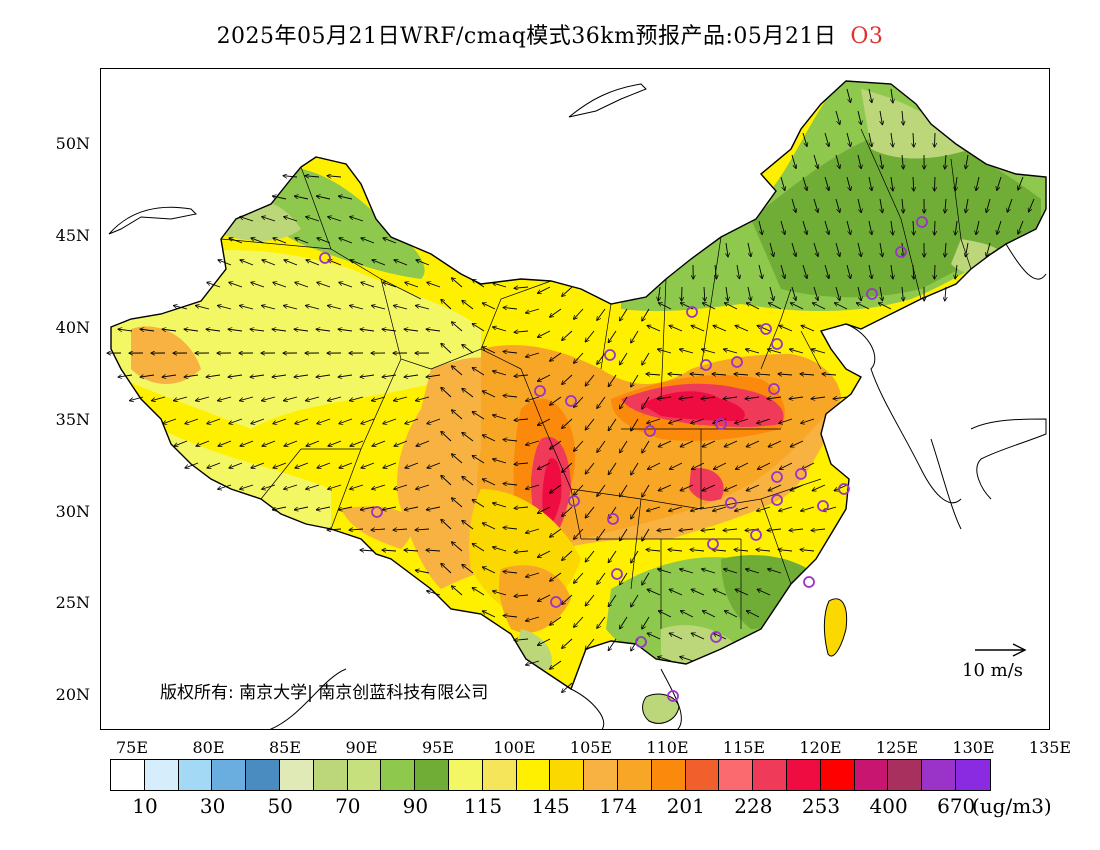 The height and width of the screenshot is (850, 1100). Describe the element at coordinates (438, 747) in the screenshot. I see `x-label-95e: 95E` at that location.